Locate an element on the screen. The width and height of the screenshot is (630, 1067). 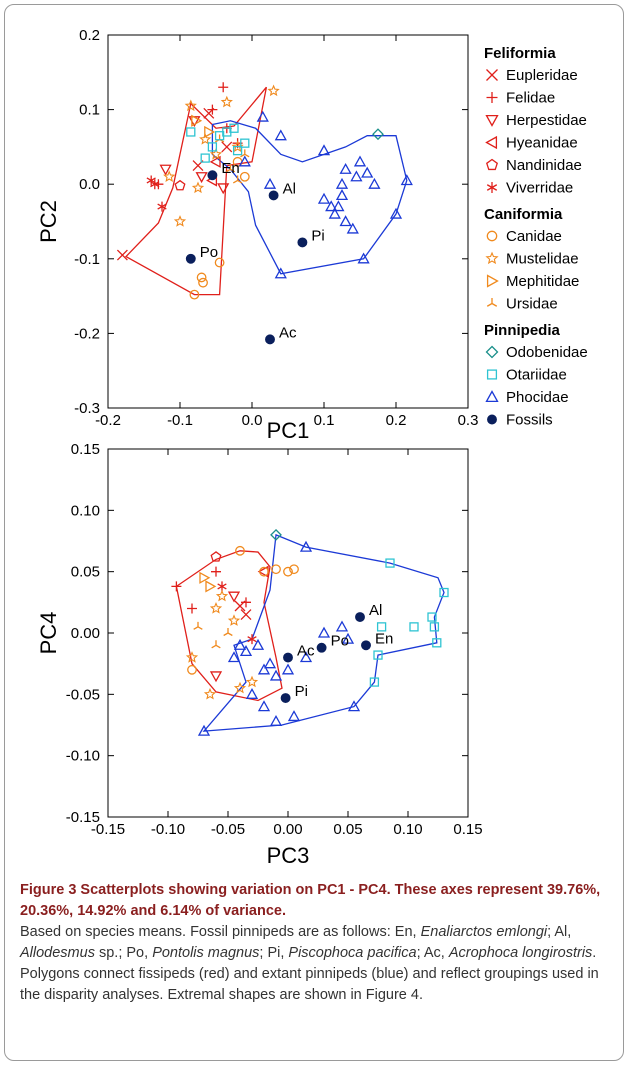
caption-species-name: Piscophoca pacifica is located at coordinates (352, 953).